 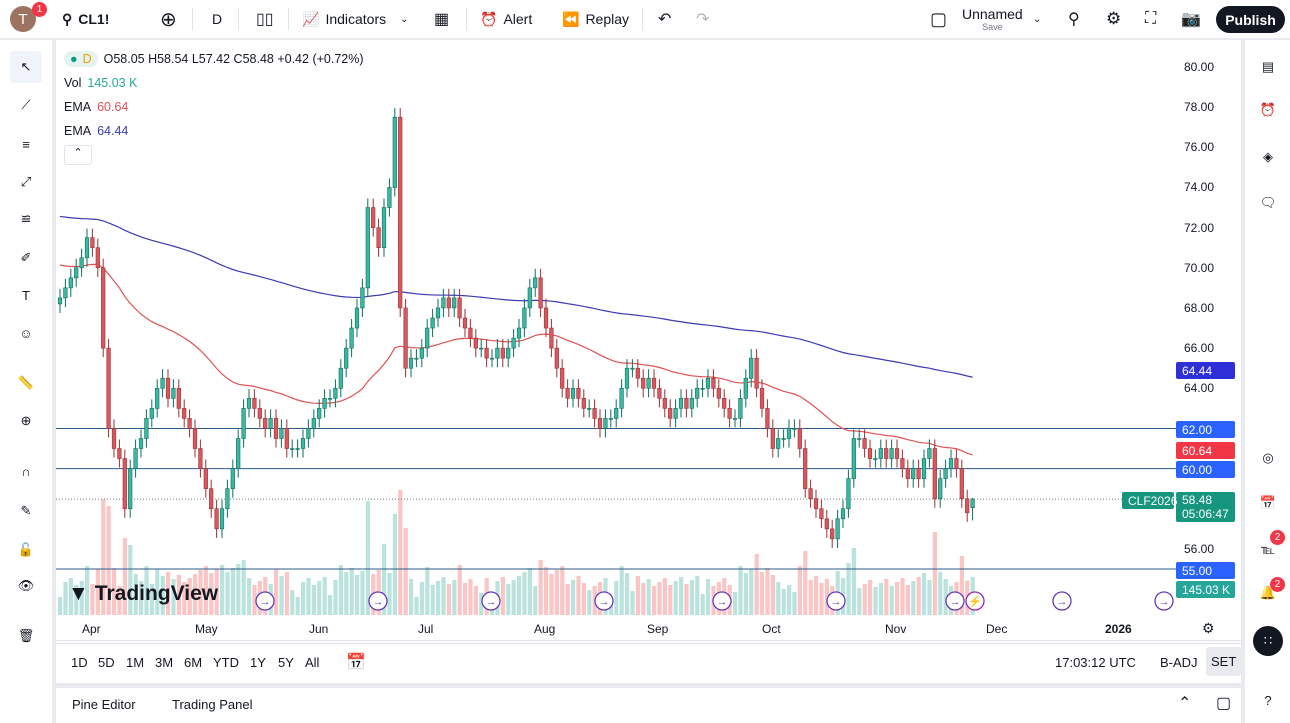 What do you see at coordinates (26, 333) in the screenshot?
I see `emoji-icon: ☺` at bounding box center [26, 333].